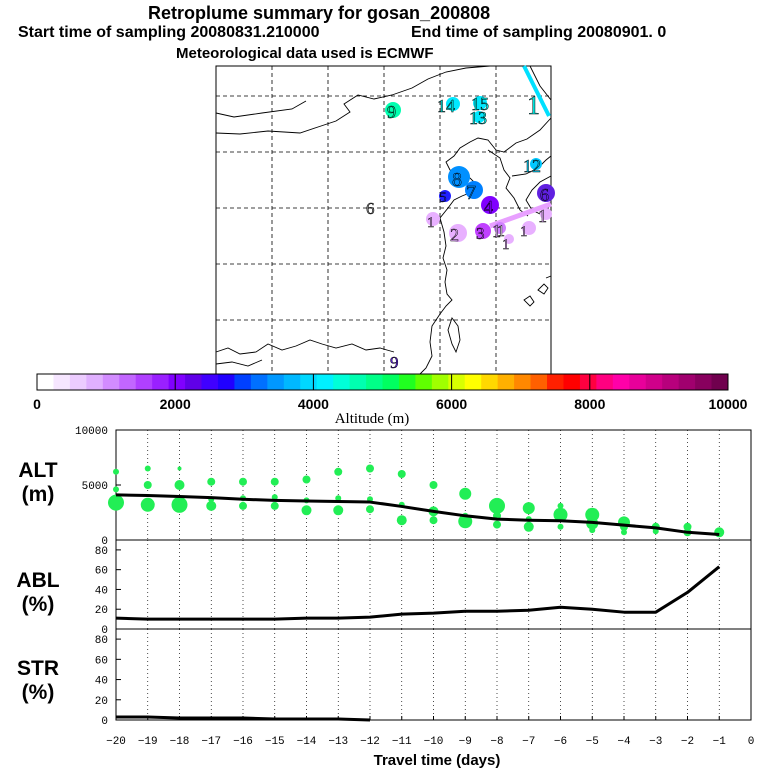 This screenshot has height=768, width=768. I want to click on plume-dots, so click(470, 170).